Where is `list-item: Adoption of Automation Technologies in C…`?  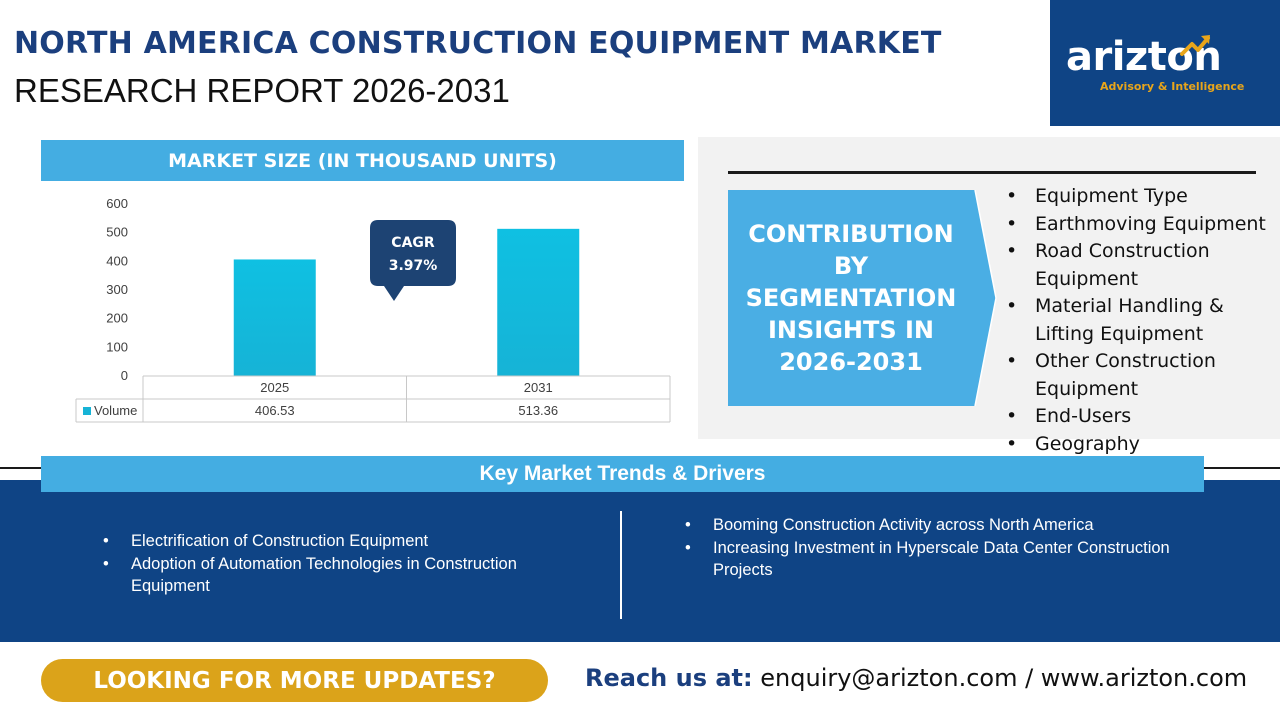 list-item: Adoption of Automation Technologies in C… is located at coordinates (341, 575).